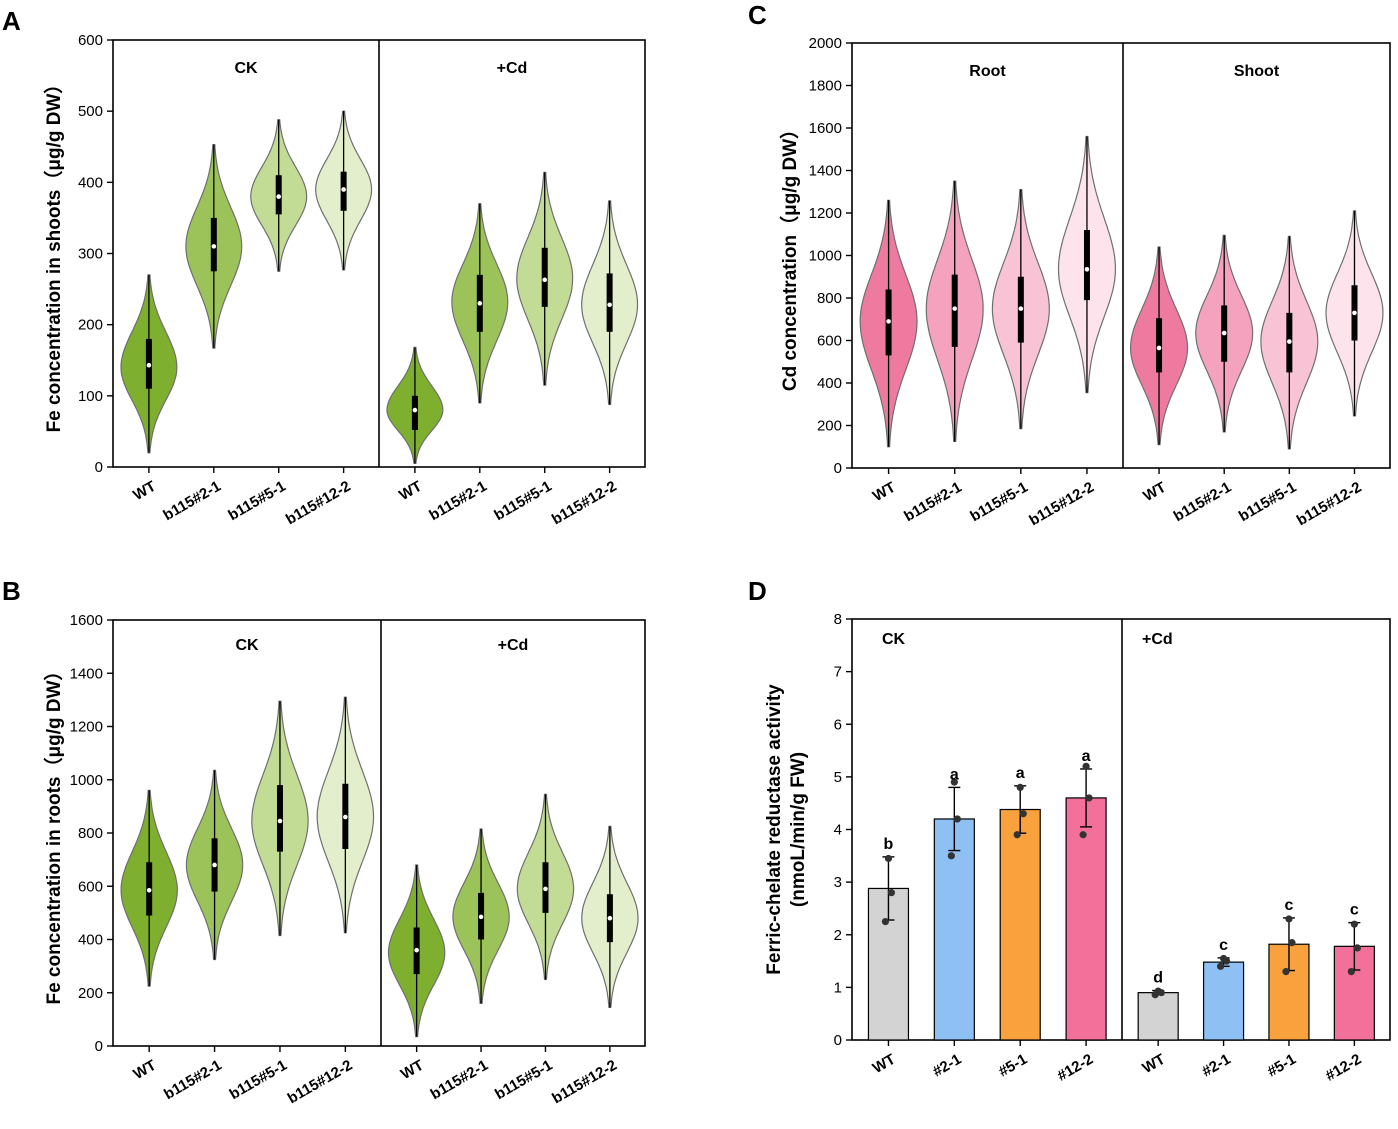 This screenshot has width=1398, height=1129. What do you see at coordinates (1013, 1066) in the screenshot?
I see `x-tick-label: #5-1` at bounding box center [1013, 1066].